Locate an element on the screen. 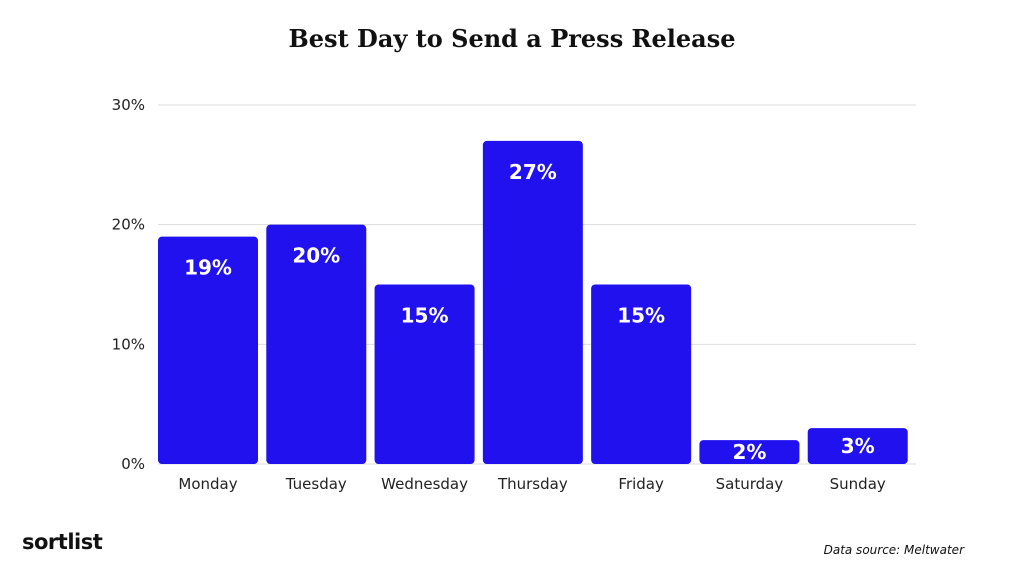  x-tick-label: Tuesday is located at coordinates (316, 484).